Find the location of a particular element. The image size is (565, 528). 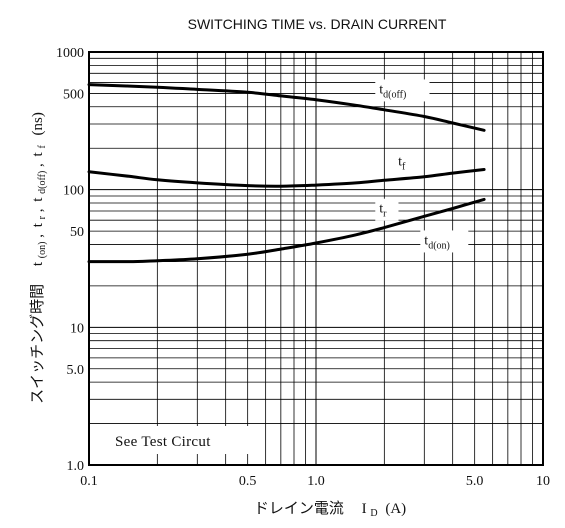

series-label-r: tr is located at coordinates (383, 211).